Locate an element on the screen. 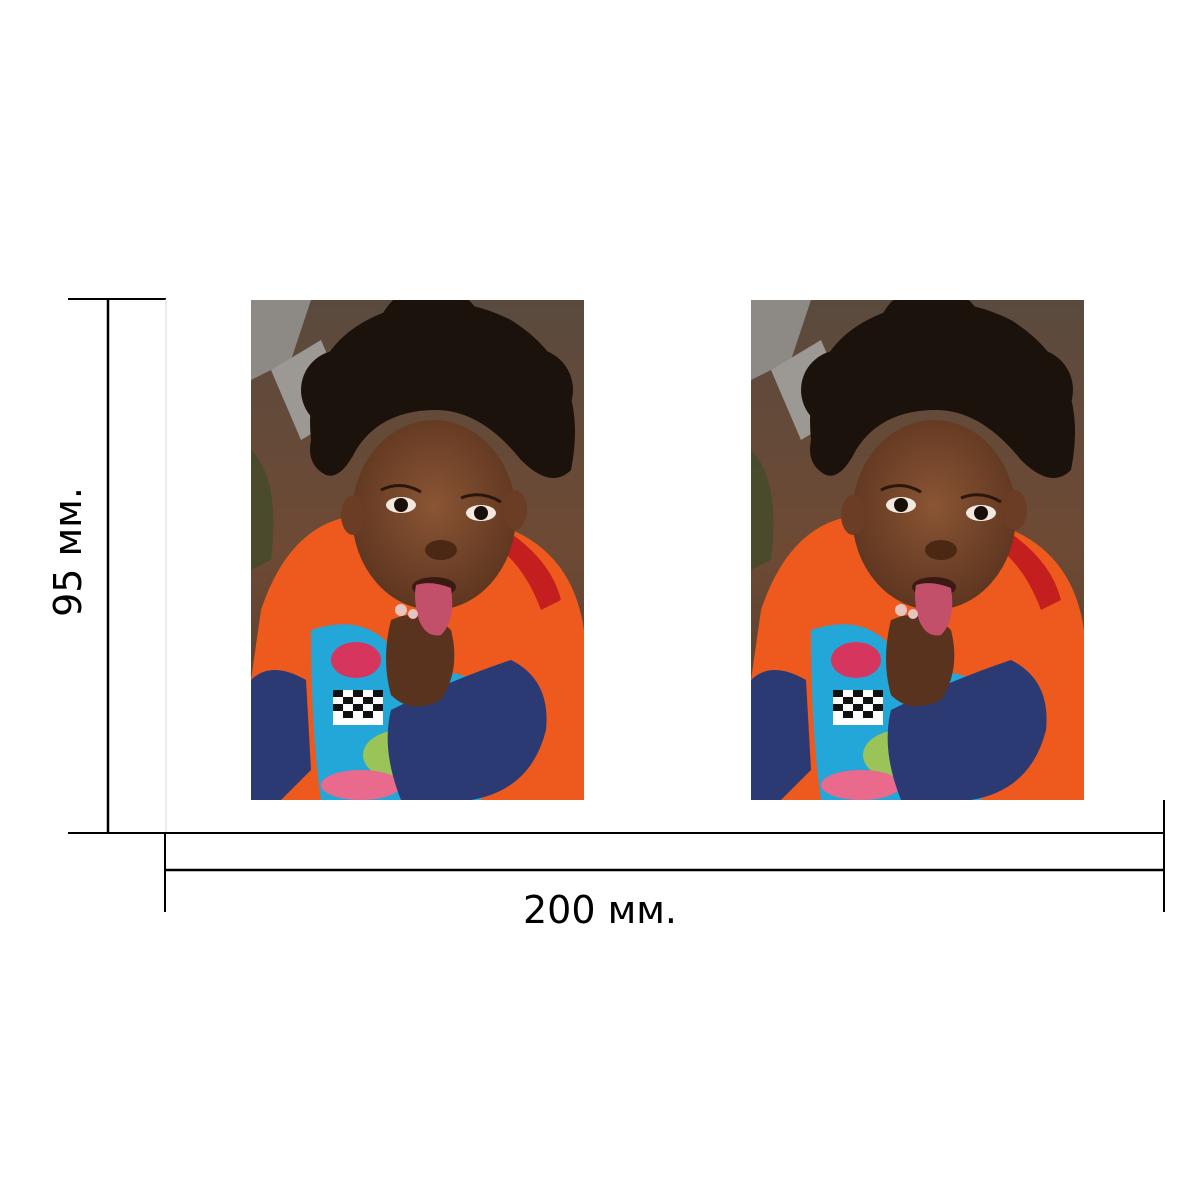 The image size is (1200, 1200). photo-left is located at coordinates (417, 550).